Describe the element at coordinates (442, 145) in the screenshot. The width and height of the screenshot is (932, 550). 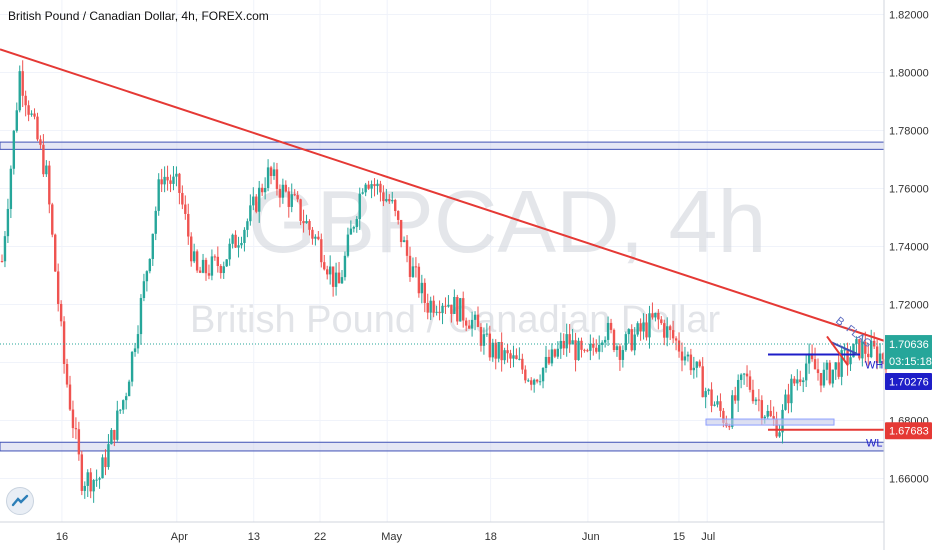
I see `resistance-zone` at that location.